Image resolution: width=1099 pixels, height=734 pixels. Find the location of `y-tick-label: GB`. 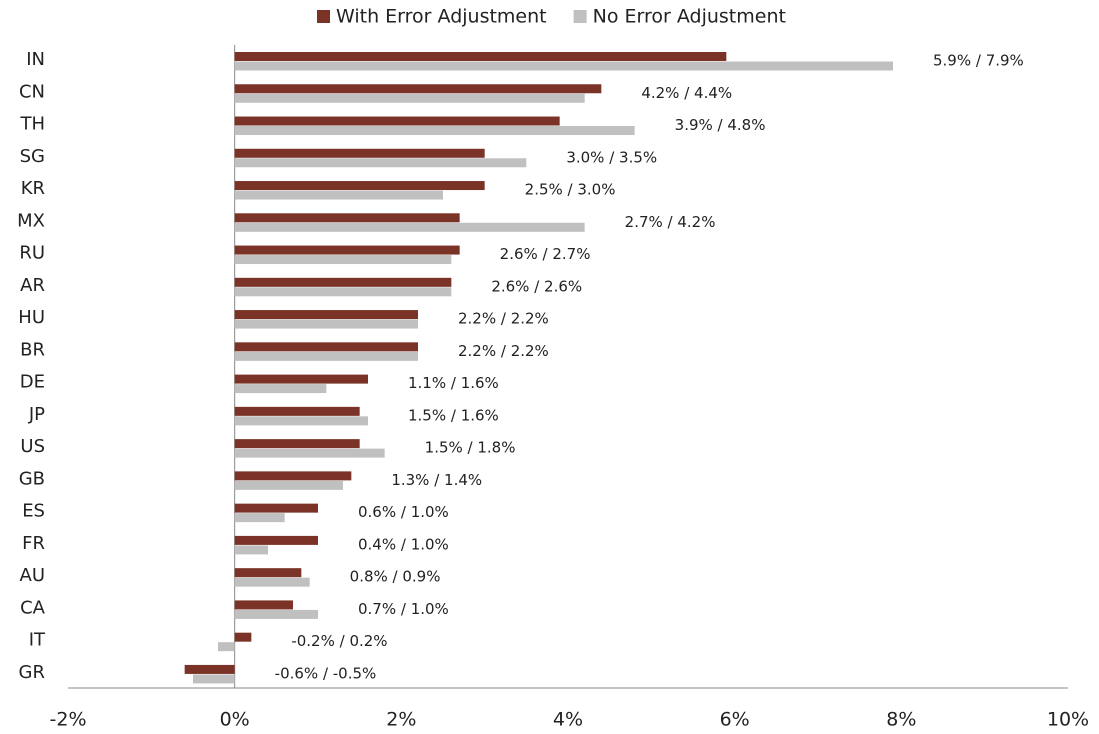

y-tick-label: GB is located at coordinates (32, 478).